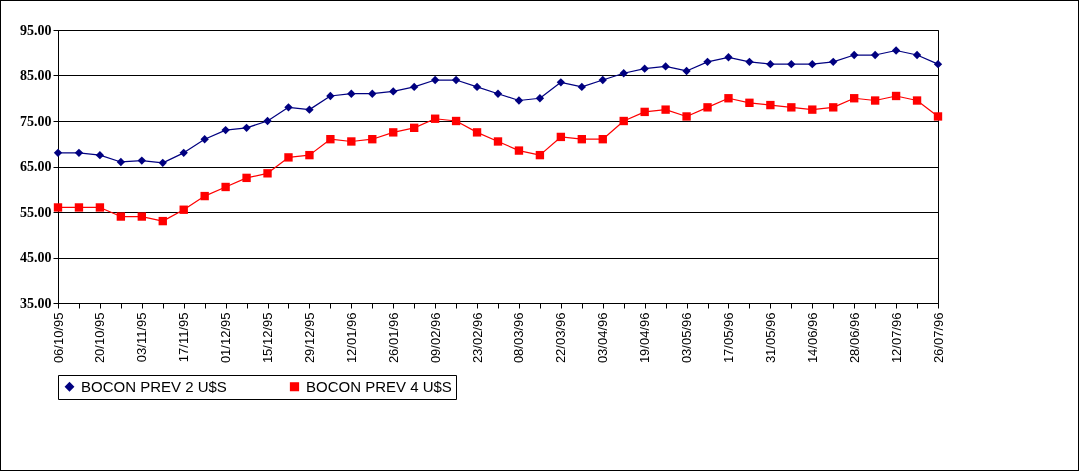 The image size is (1081, 473). What do you see at coordinates (770, 338) in the screenshot?
I see `x-tick-label: 31/05/96` at bounding box center [770, 338].